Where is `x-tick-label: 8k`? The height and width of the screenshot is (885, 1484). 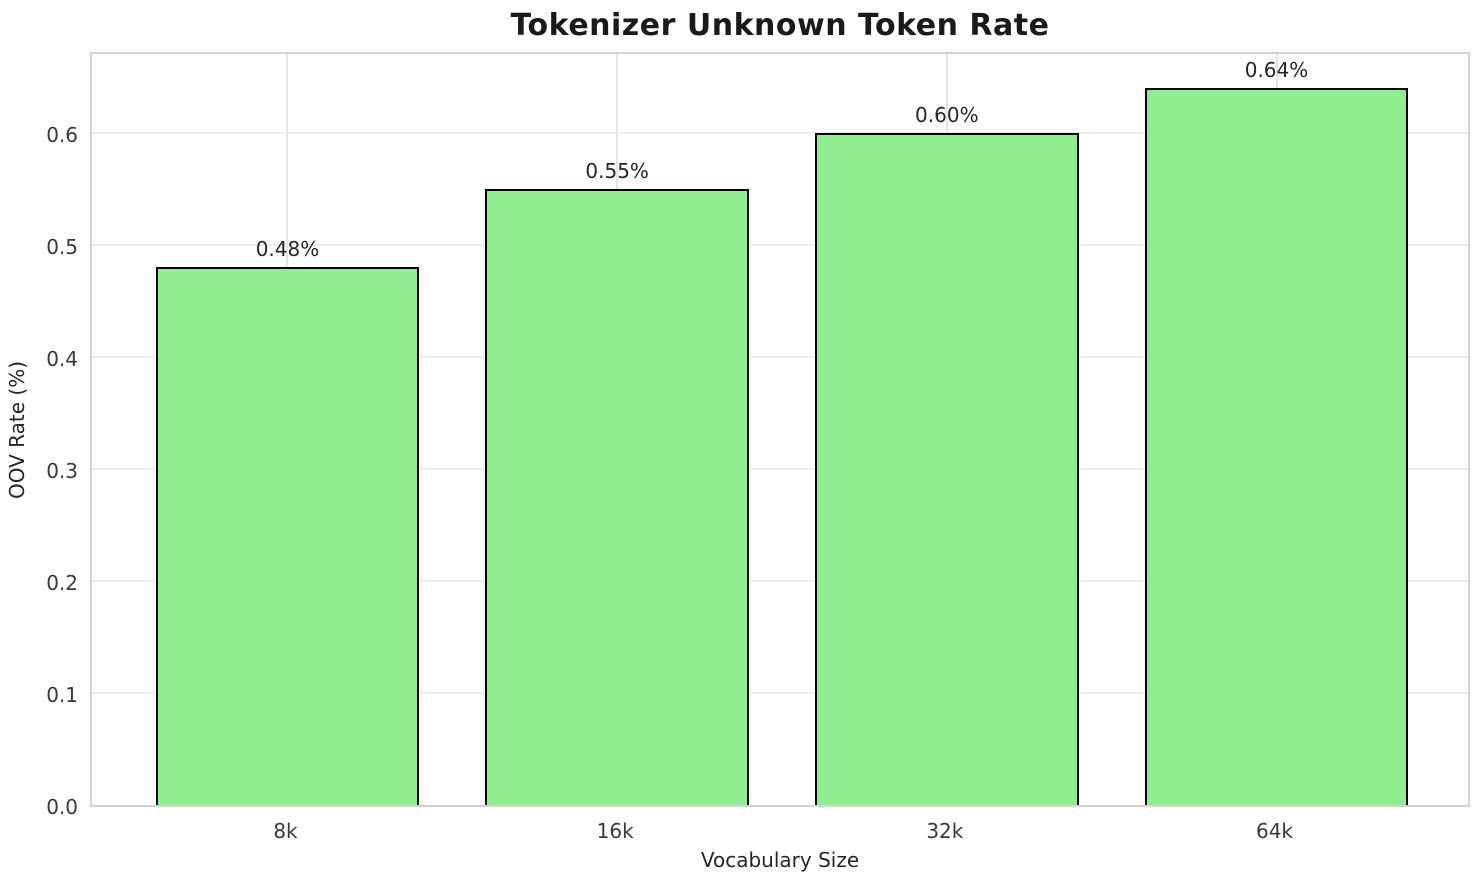
x-tick-label: 8k is located at coordinates (285, 831).